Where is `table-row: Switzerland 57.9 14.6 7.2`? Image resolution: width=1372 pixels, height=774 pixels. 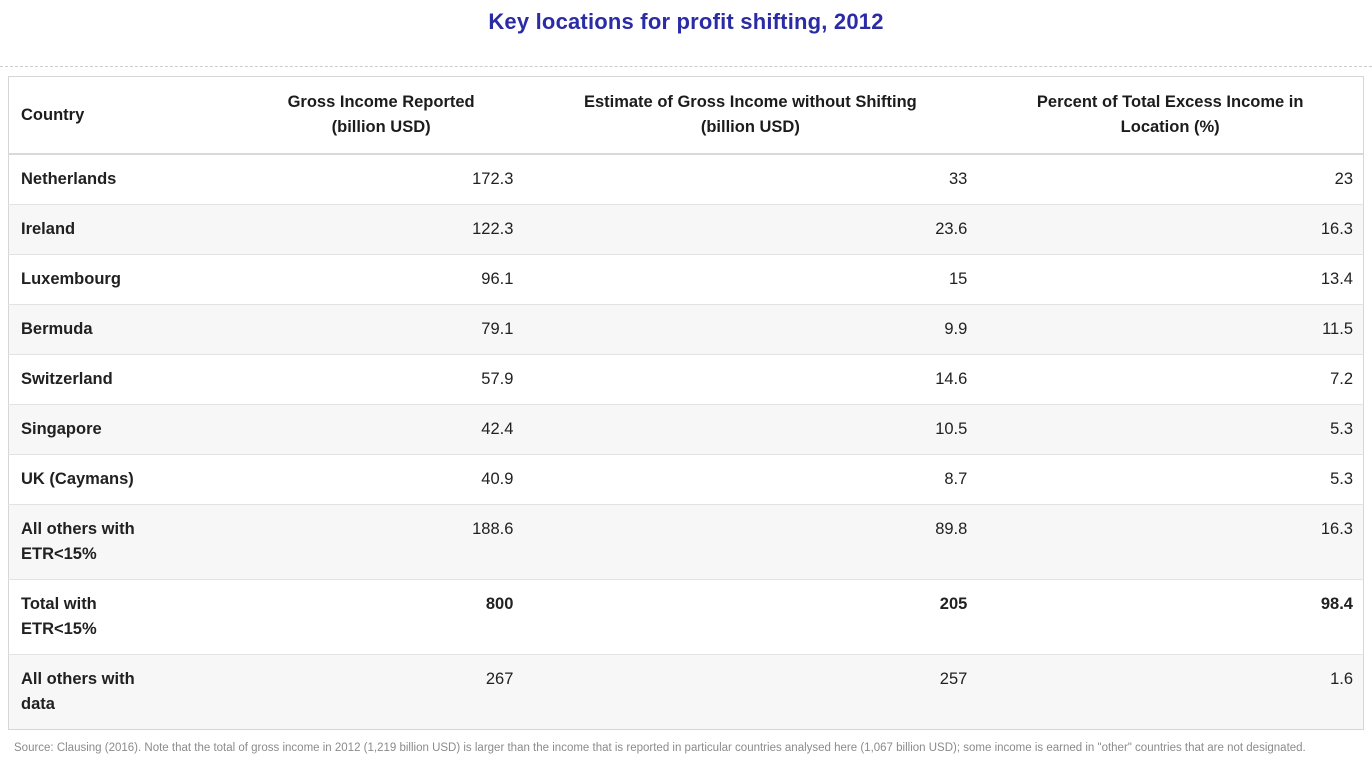 table-row: Switzerland 57.9 14.6 7.2 is located at coordinates (686, 379).